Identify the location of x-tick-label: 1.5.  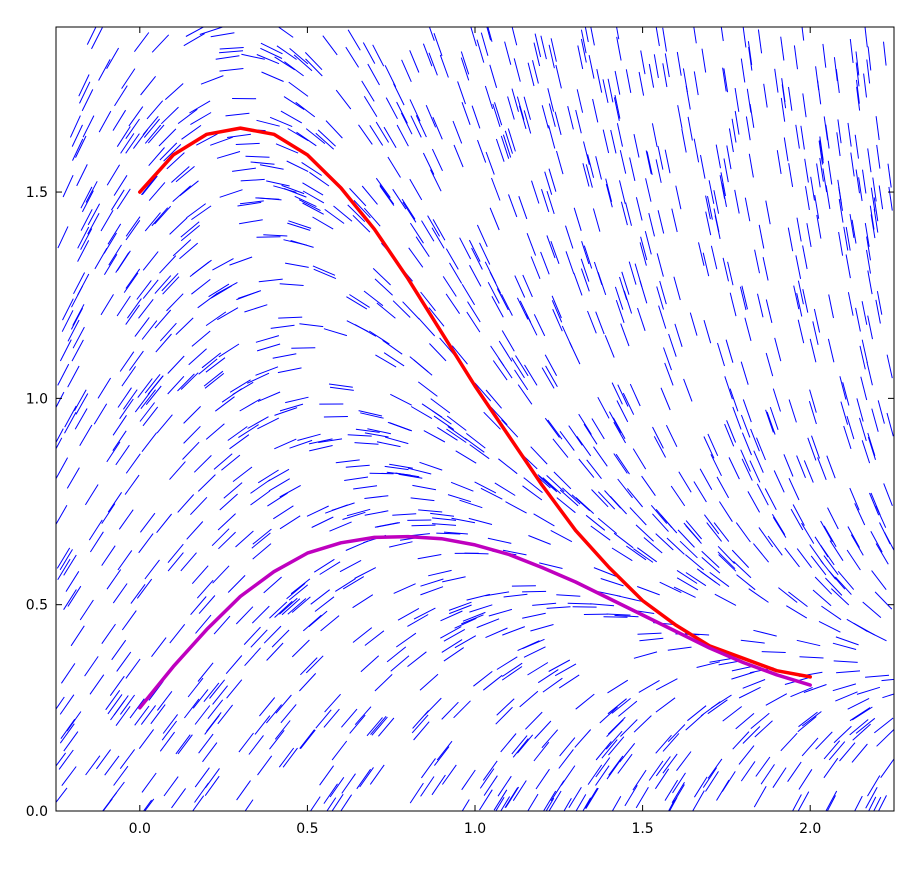
(642, 829).